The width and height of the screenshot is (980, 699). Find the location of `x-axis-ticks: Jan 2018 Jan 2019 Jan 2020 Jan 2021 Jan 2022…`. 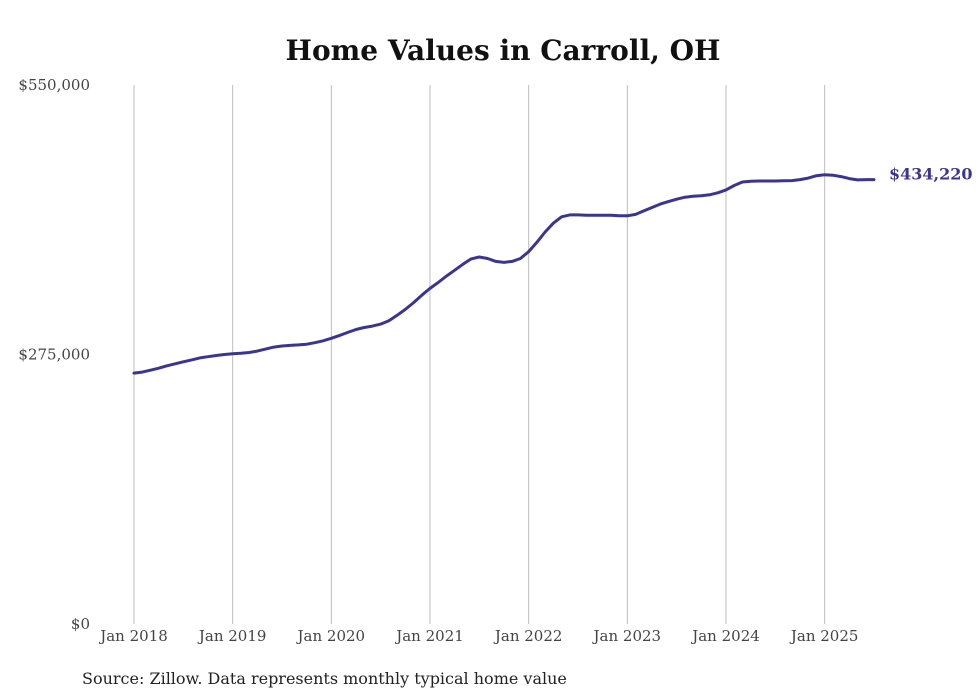

x-axis-ticks: Jan 2018 Jan 2019 Jan 2020 Jan 2021 Jan 2022… is located at coordinates (478, 636).